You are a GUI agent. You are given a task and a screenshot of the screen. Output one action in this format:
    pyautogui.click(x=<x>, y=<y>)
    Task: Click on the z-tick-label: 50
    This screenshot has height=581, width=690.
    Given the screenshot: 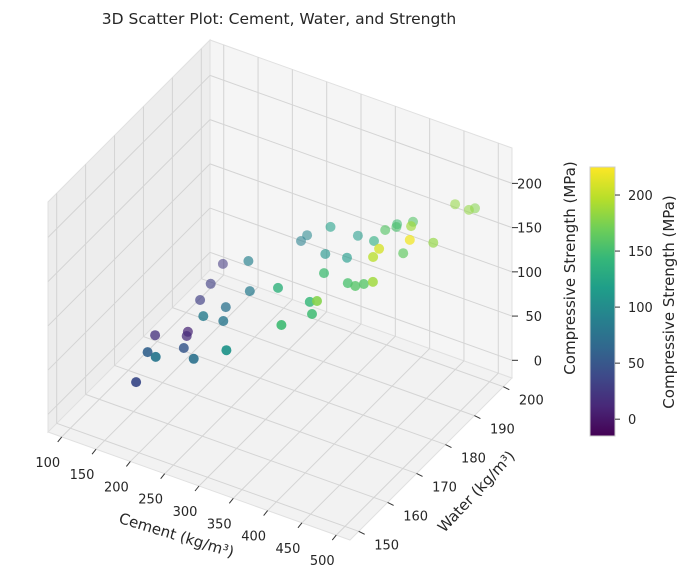 What is the action you would take?
    pyautogui.click(x=533, y=317)
    